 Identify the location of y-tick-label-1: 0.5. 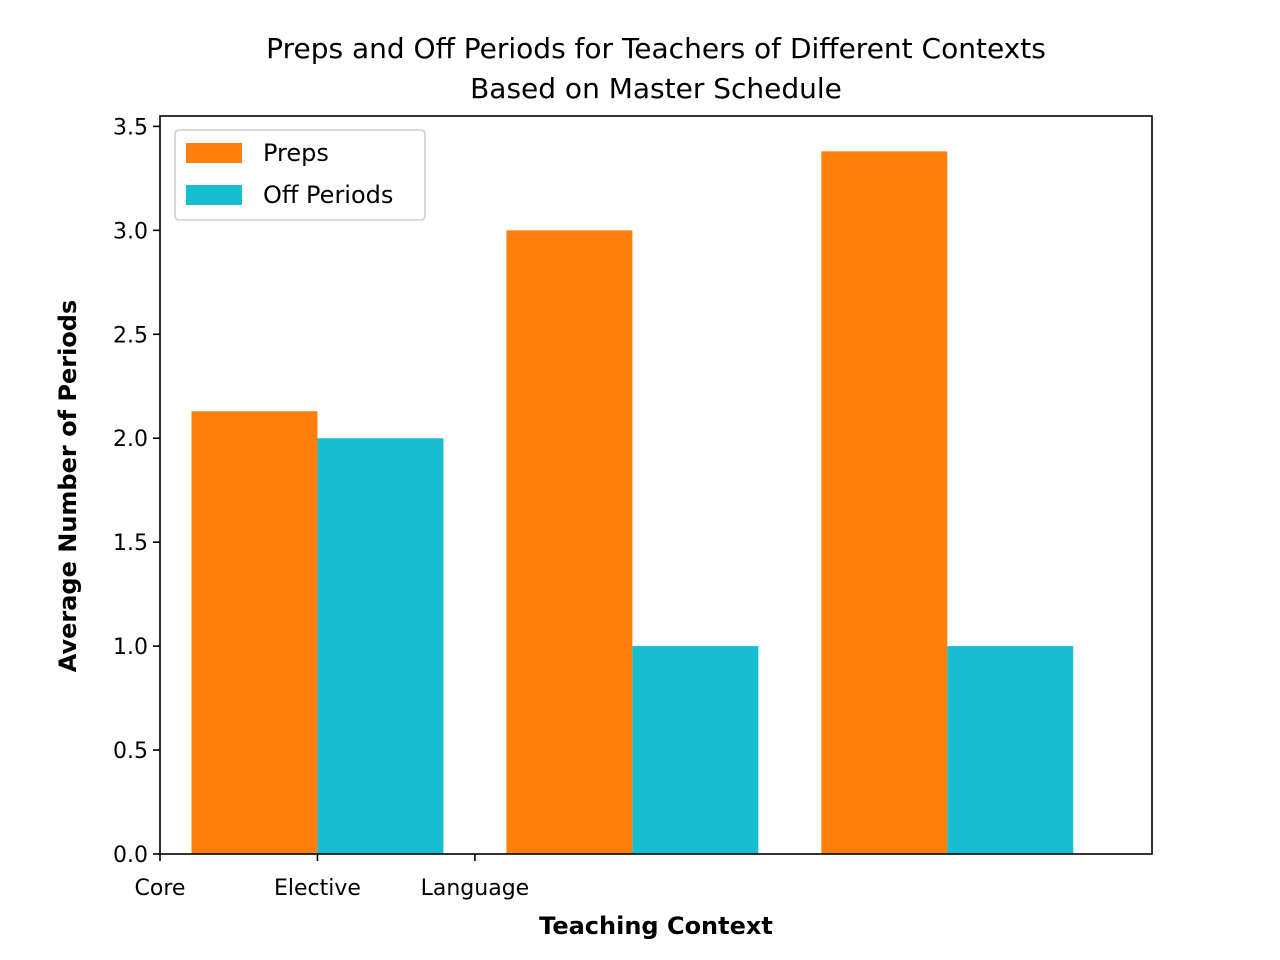
(130, 751).